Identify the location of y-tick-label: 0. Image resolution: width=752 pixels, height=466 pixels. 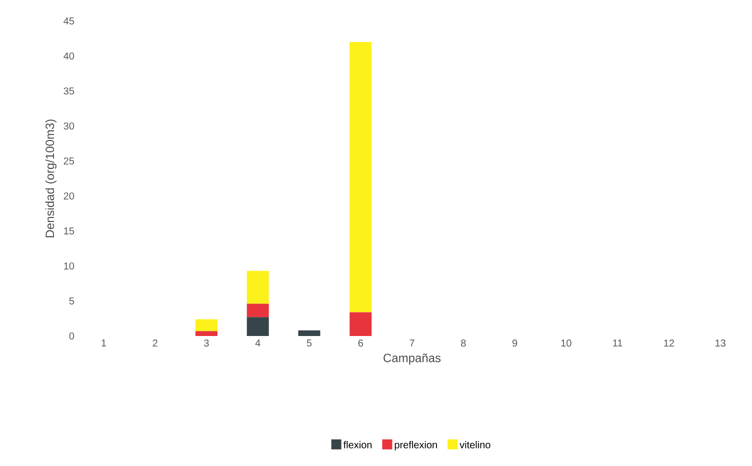
(71, 336).